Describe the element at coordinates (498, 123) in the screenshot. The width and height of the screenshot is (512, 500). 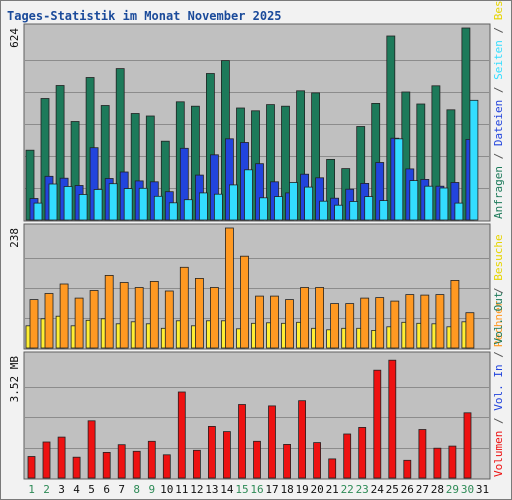
I see `legend-entry: Dateien` at that location.